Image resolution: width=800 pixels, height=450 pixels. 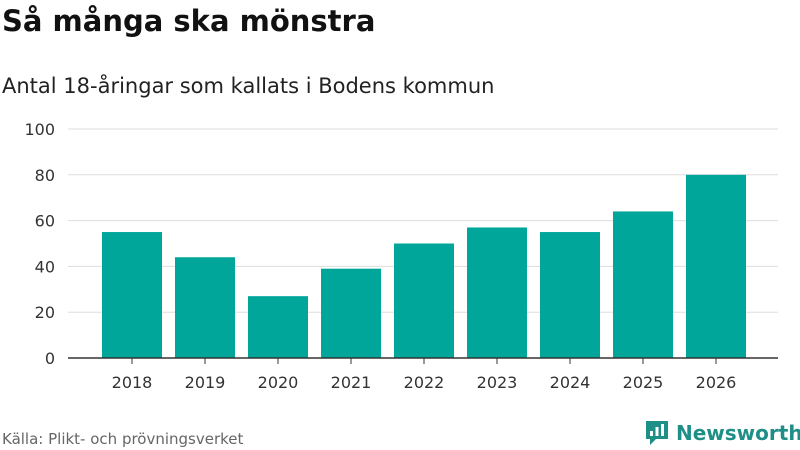 I want to click on x-tick-label: 2020, so click(x=278, y=382).